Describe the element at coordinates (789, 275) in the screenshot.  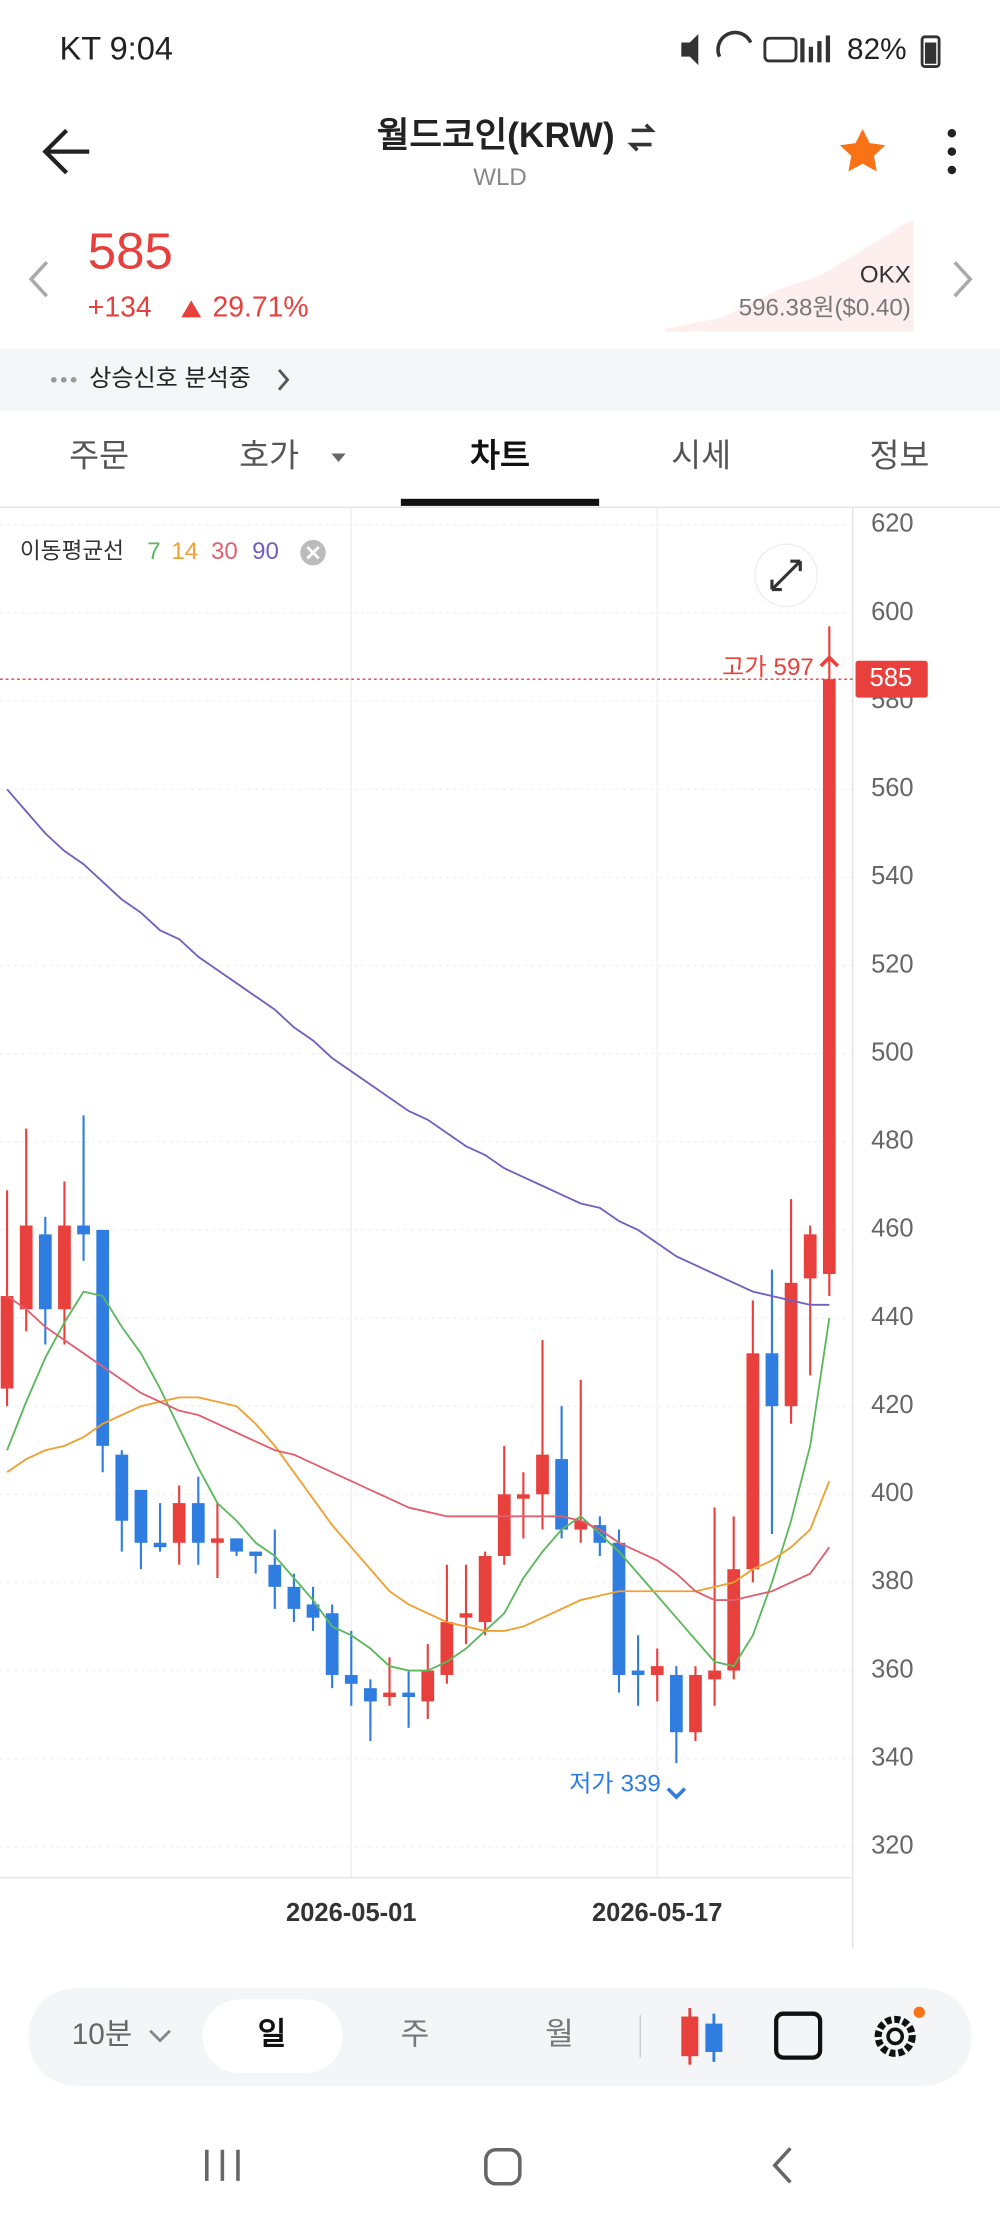
I see `sparkline` at that location.